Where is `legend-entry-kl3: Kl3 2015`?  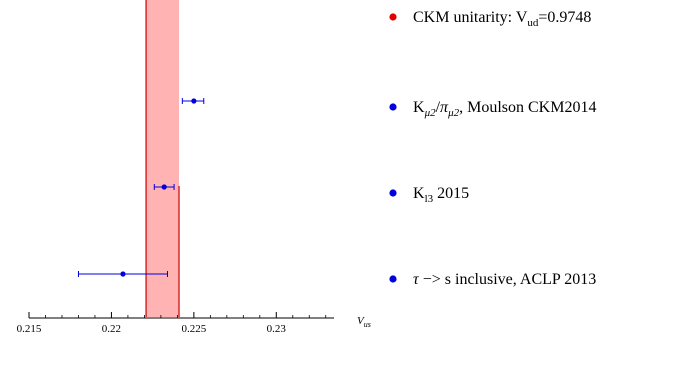 legend-entry-kl3: Kl3 2015 is located at coordinates (429, 195).